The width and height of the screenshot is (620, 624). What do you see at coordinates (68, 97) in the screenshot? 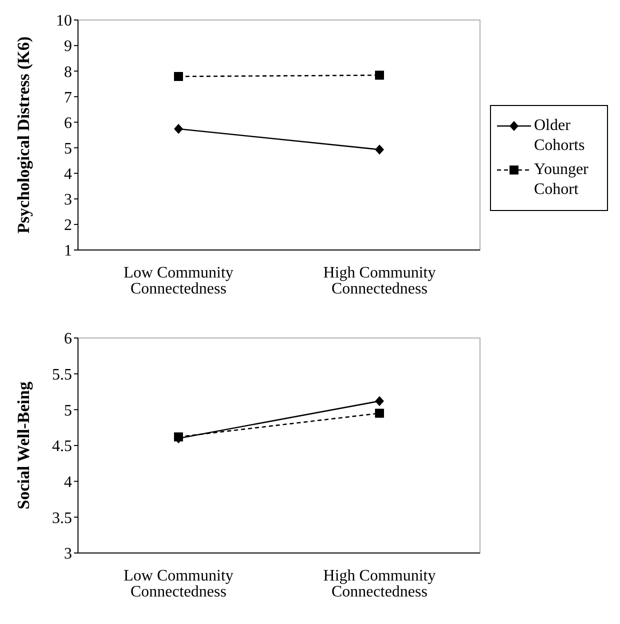
I see `y-tick-label: 7` at bounding box center [68, 97].